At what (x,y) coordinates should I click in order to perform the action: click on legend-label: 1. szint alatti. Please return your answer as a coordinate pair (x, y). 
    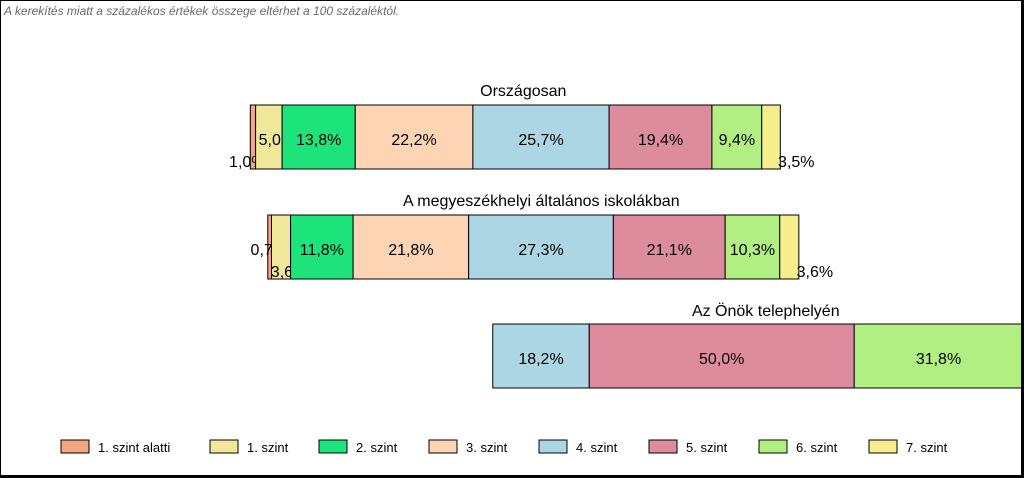
    Looking at the image, I should click on (134, 447).